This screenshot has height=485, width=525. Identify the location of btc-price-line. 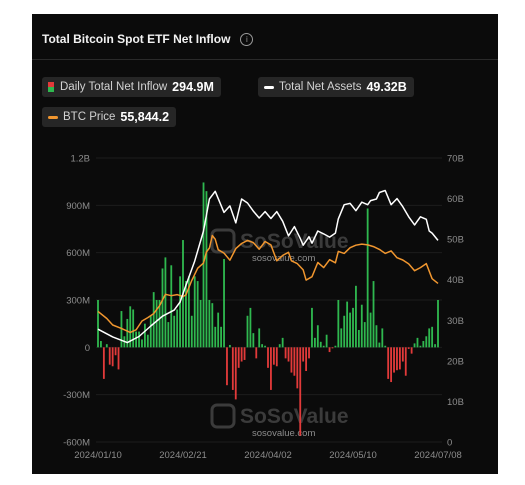
(268, 284).